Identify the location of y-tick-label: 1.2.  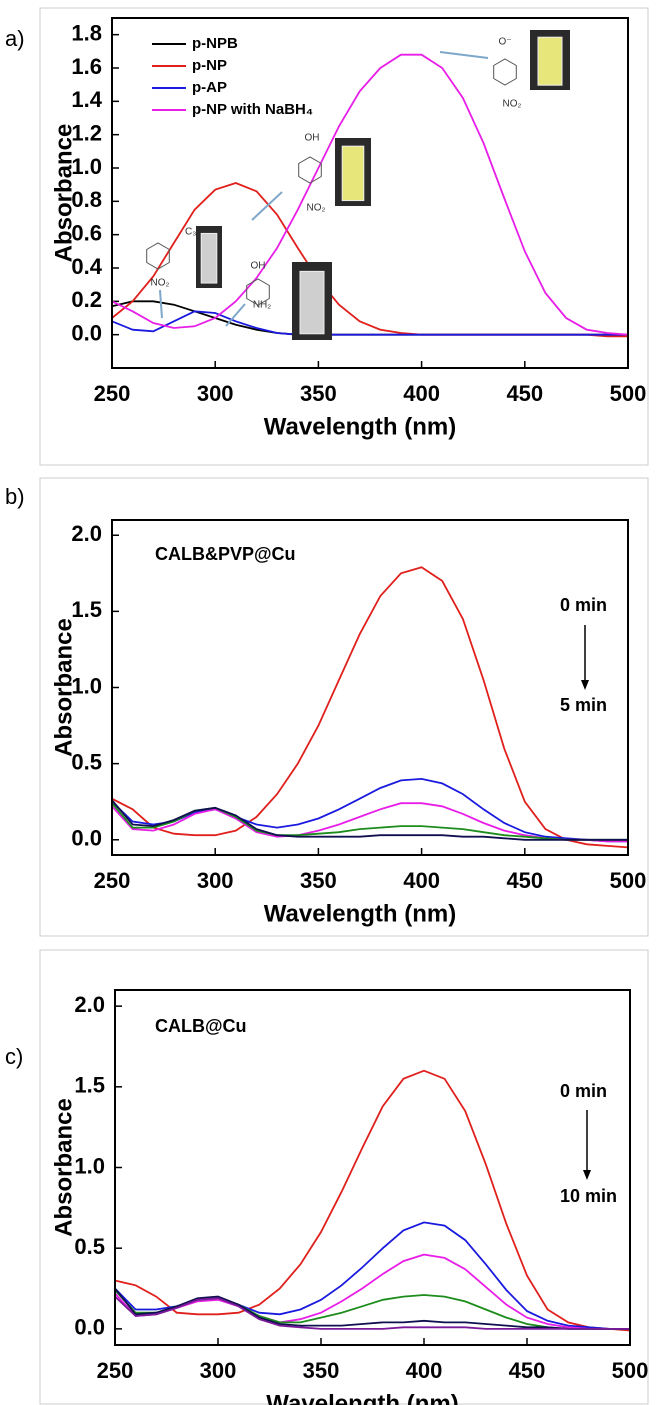
(86, 132).